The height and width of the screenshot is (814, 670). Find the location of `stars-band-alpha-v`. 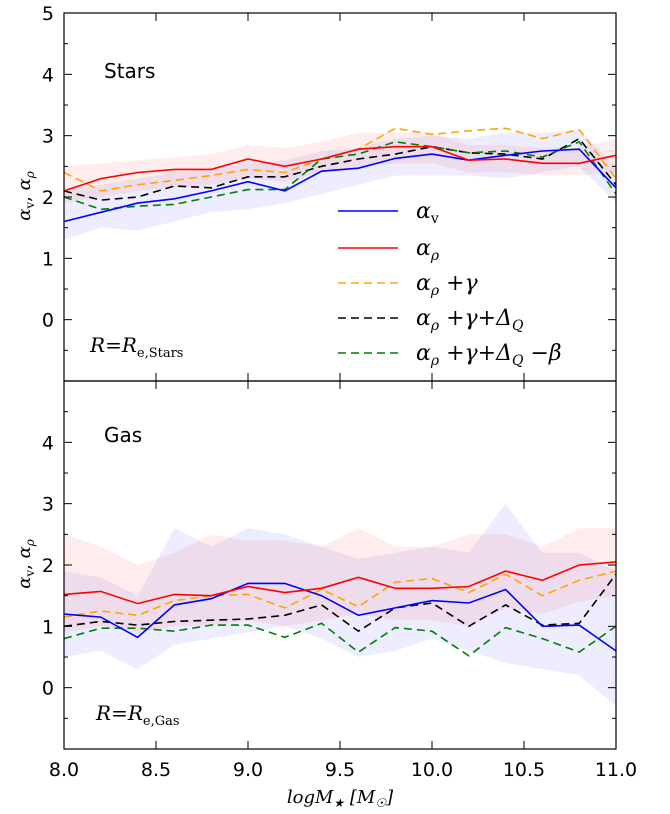

stars-band-alpha-v is located at coordinates (340, 184).